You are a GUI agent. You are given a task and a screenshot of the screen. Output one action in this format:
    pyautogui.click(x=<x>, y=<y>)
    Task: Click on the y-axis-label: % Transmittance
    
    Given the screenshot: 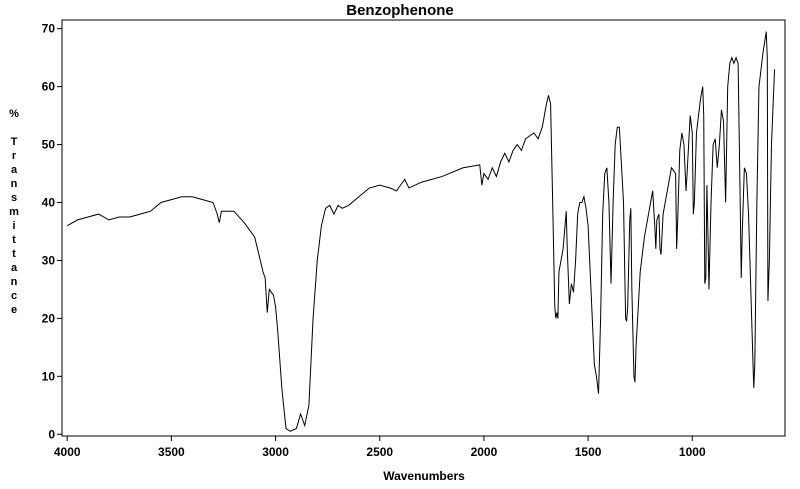 What is the action you would take?
    pyautogui.click(x=14, y=213)
    